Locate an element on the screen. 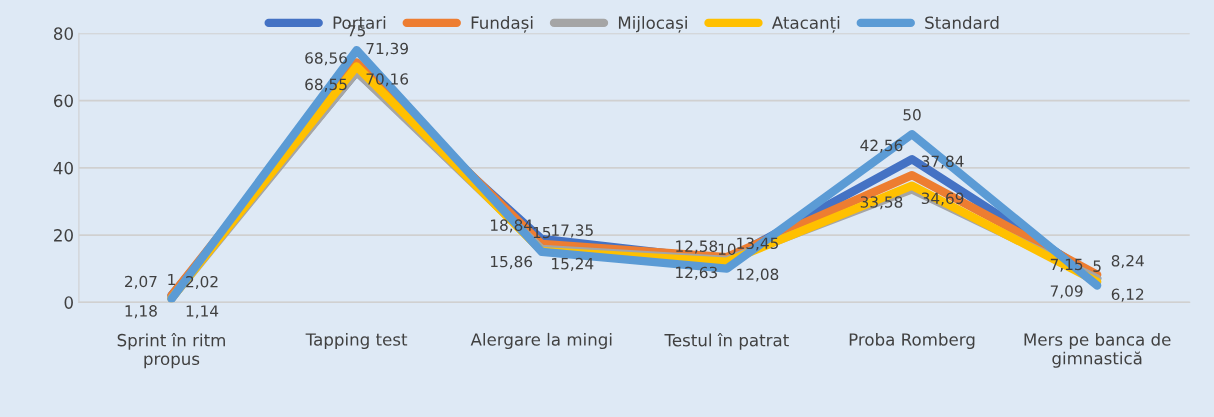 This screenshot has height=417, width=1214. data-label: 8,24 is located at coordinates (1127, 262).